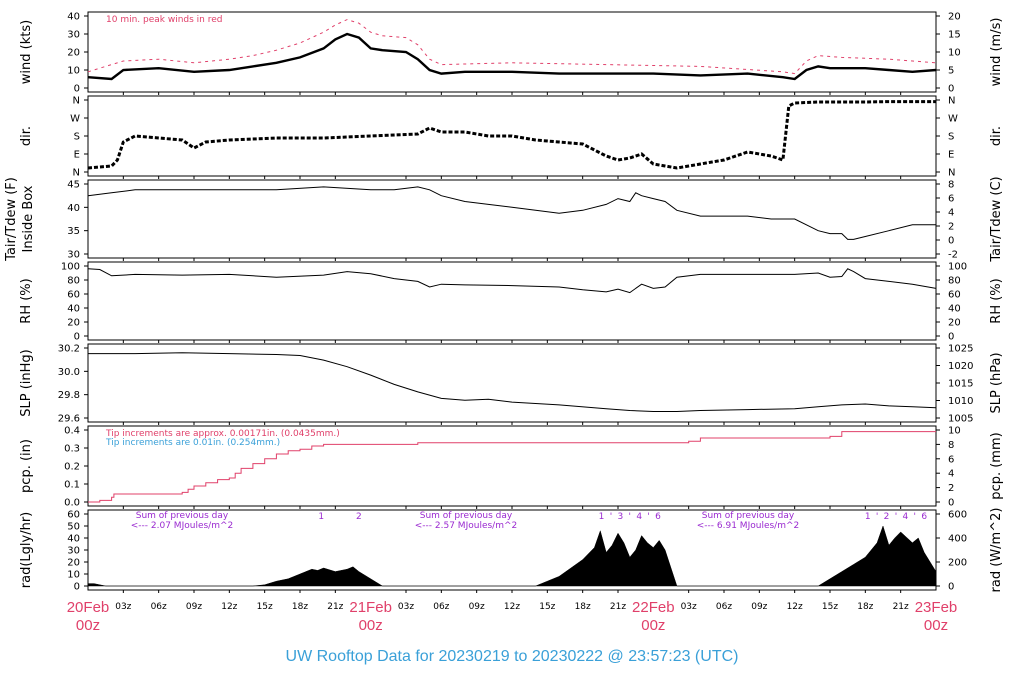  What do you see at coordinates (72, 485) in the screenshot?
I see `left-tick-label: 0.1` at bounding box center [72, 485].